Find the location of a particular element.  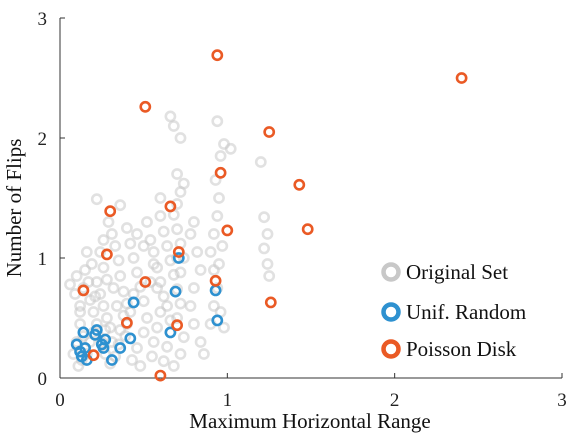

legend-label: Unif. Random is located at coordinates (466, 312).